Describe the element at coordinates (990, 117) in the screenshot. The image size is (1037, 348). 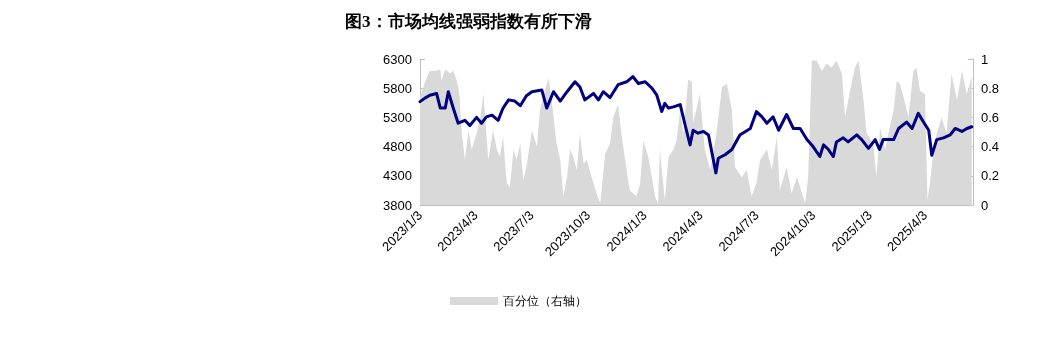
I see `y2-tick-label: 0.6` at that location.